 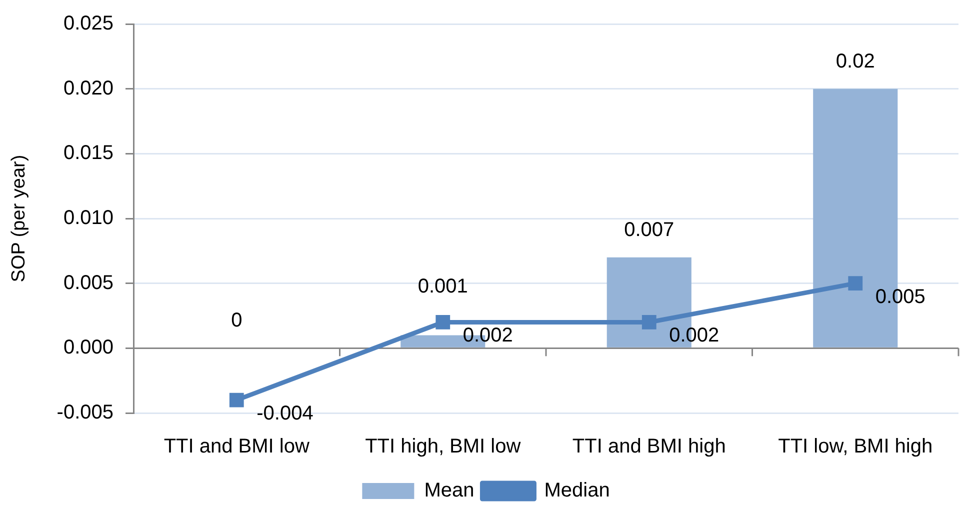 I want to click on y-tick-label: 0.020, so click(x=88, y=88).